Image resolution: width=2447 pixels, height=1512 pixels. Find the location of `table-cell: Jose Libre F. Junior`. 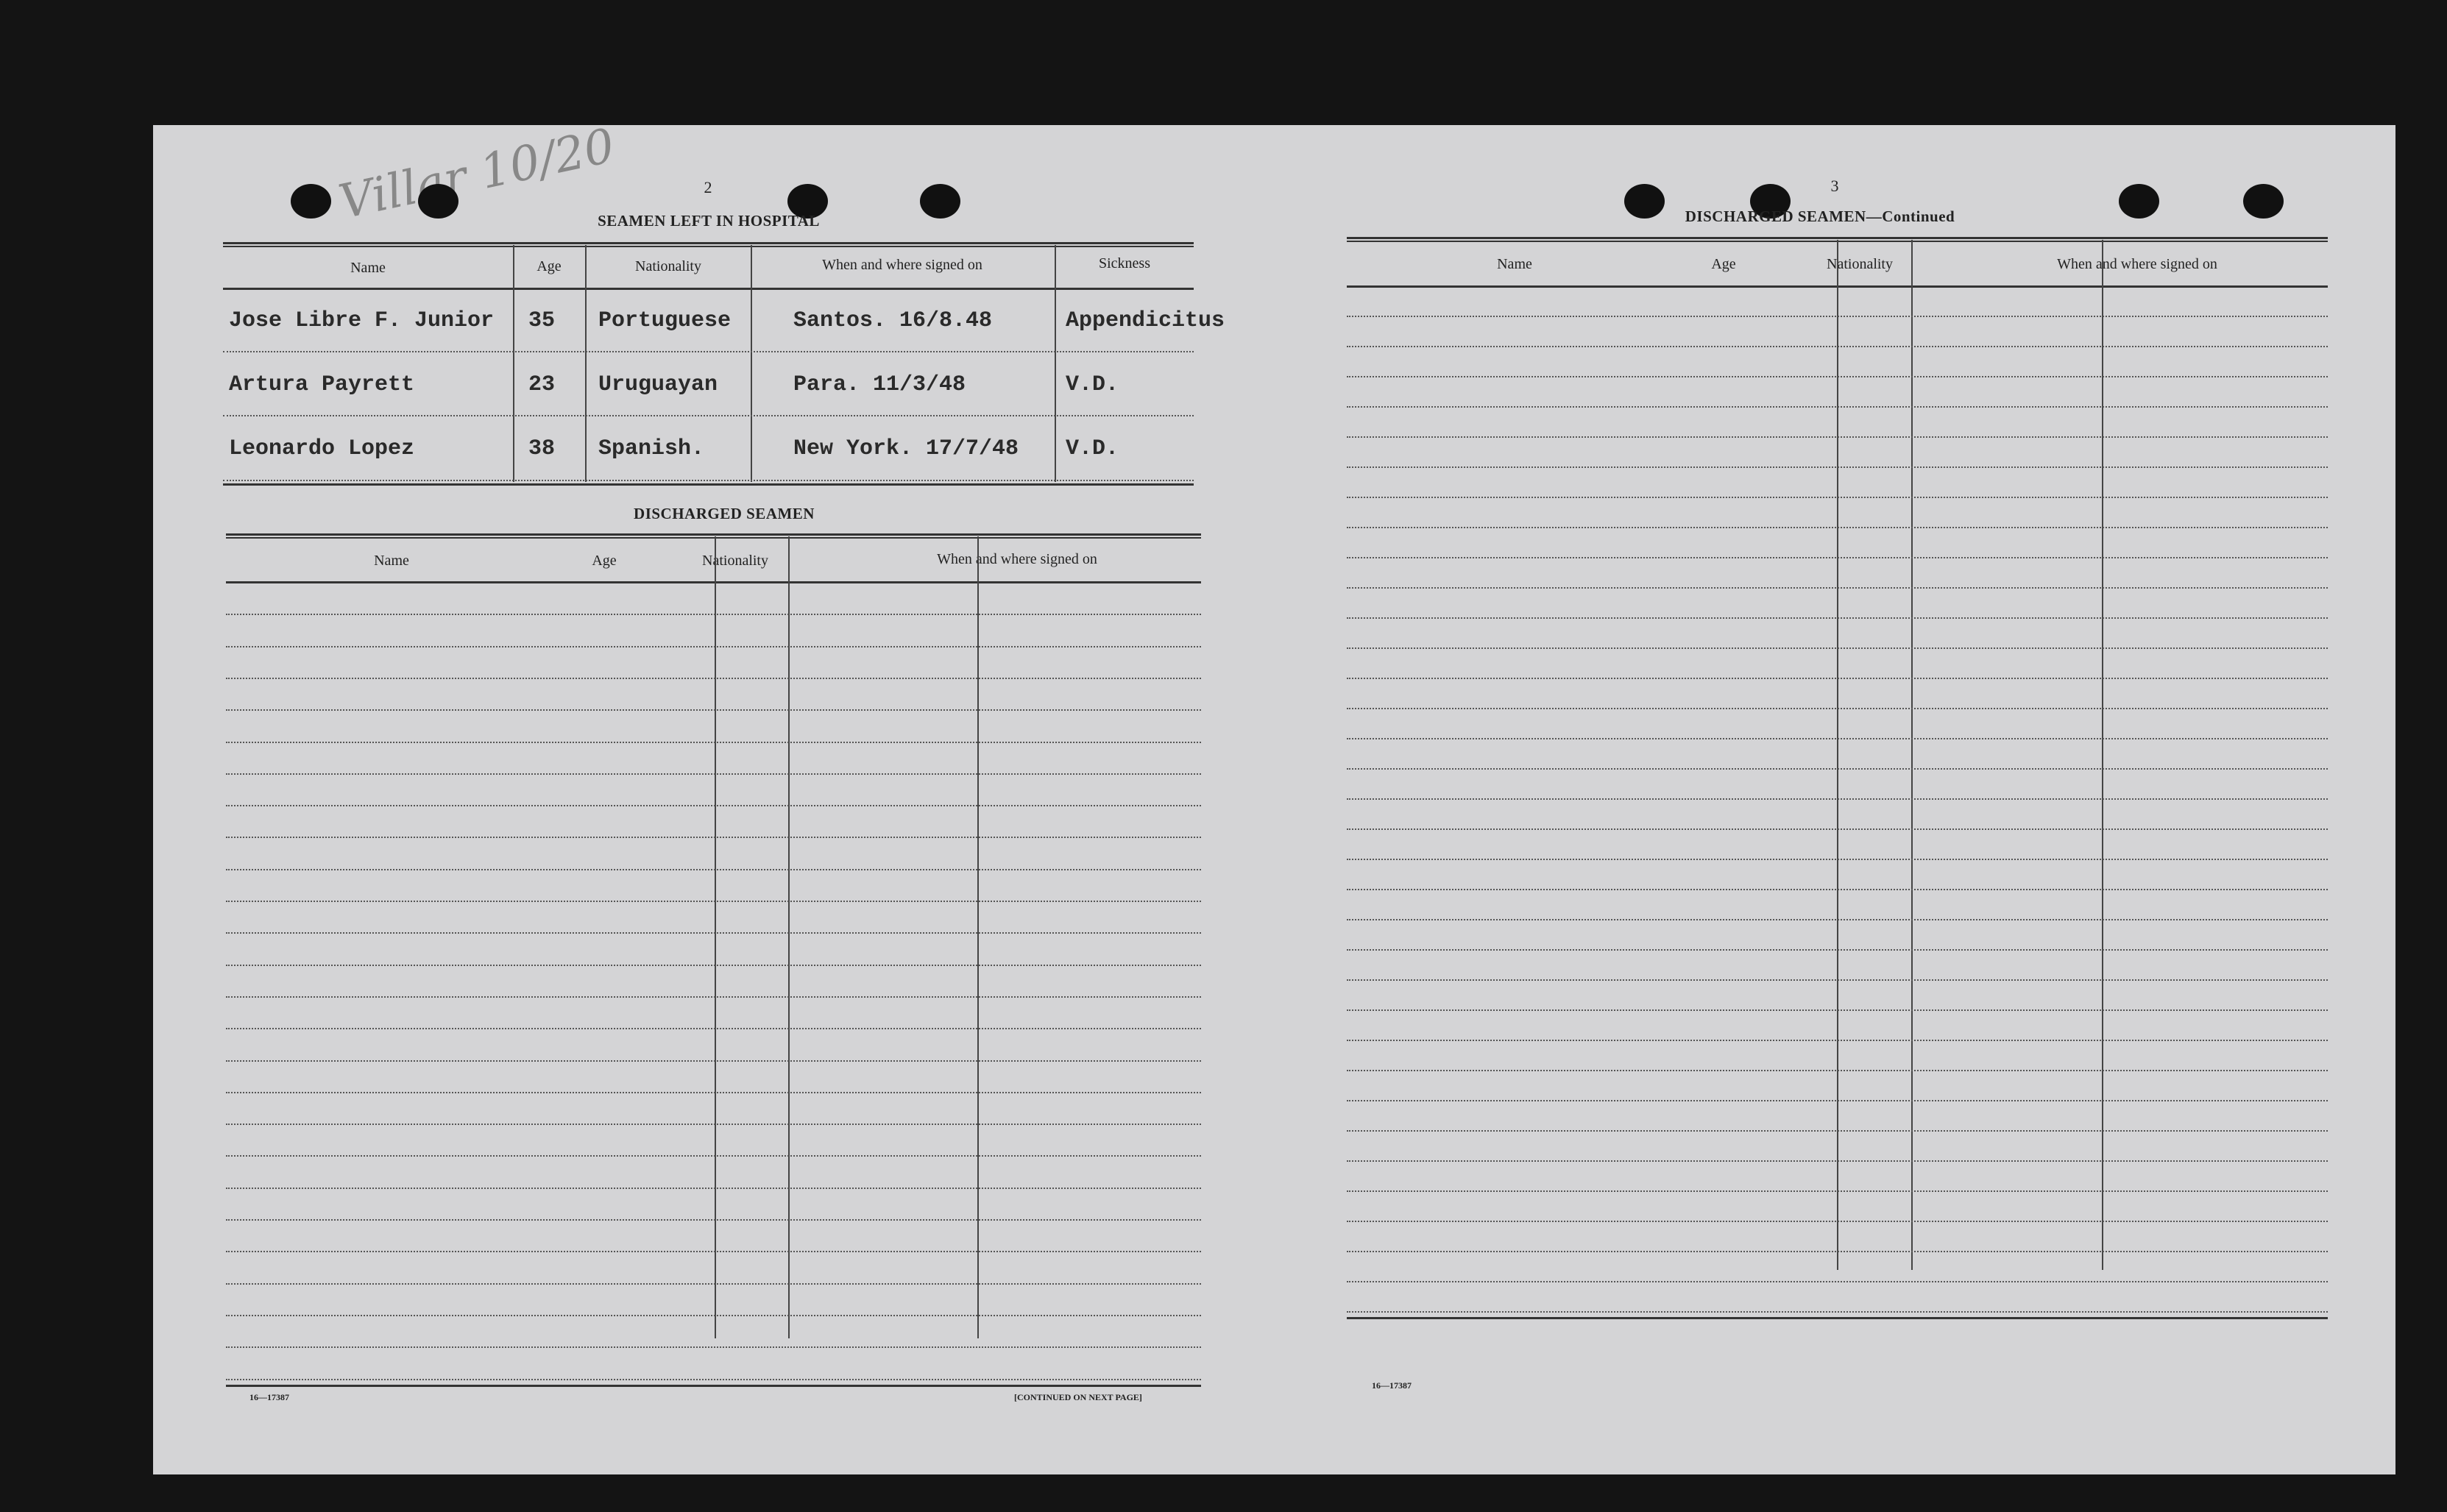

table-cell: Jose Libre F. Junior is located at coordinates (362, 320).